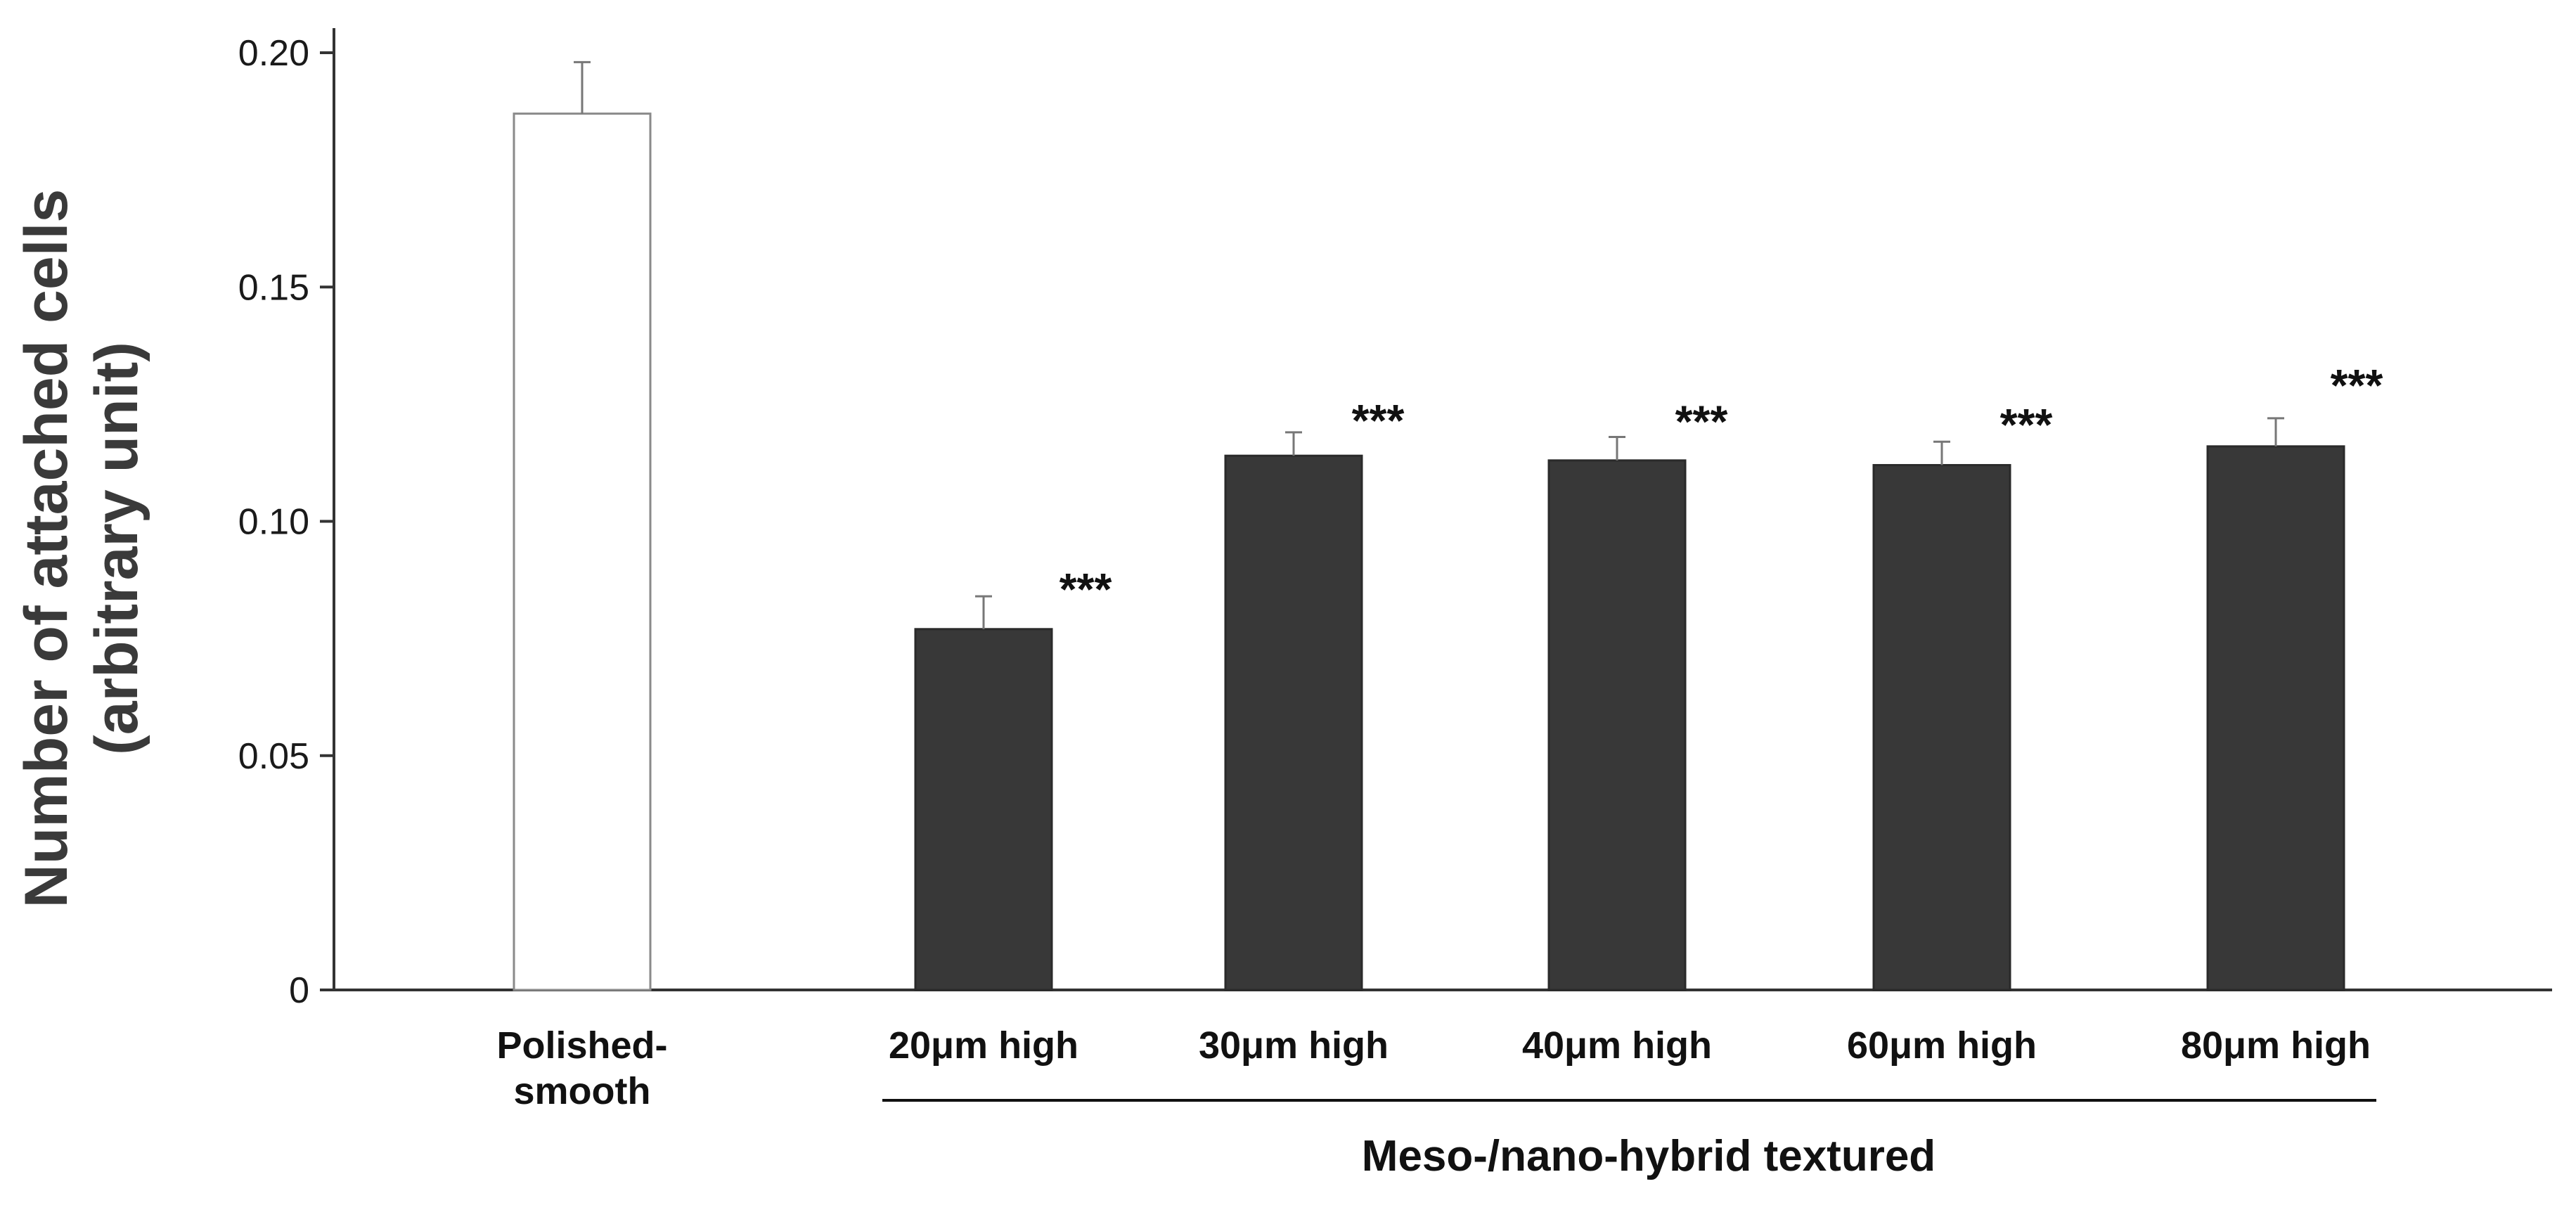 Image resolution: width=2576 pixels, height=1210 pixels. Describe the element at coordinates (1294, 1045) in the screenshot. I see `x-tick-label: 30μm high` at that location.